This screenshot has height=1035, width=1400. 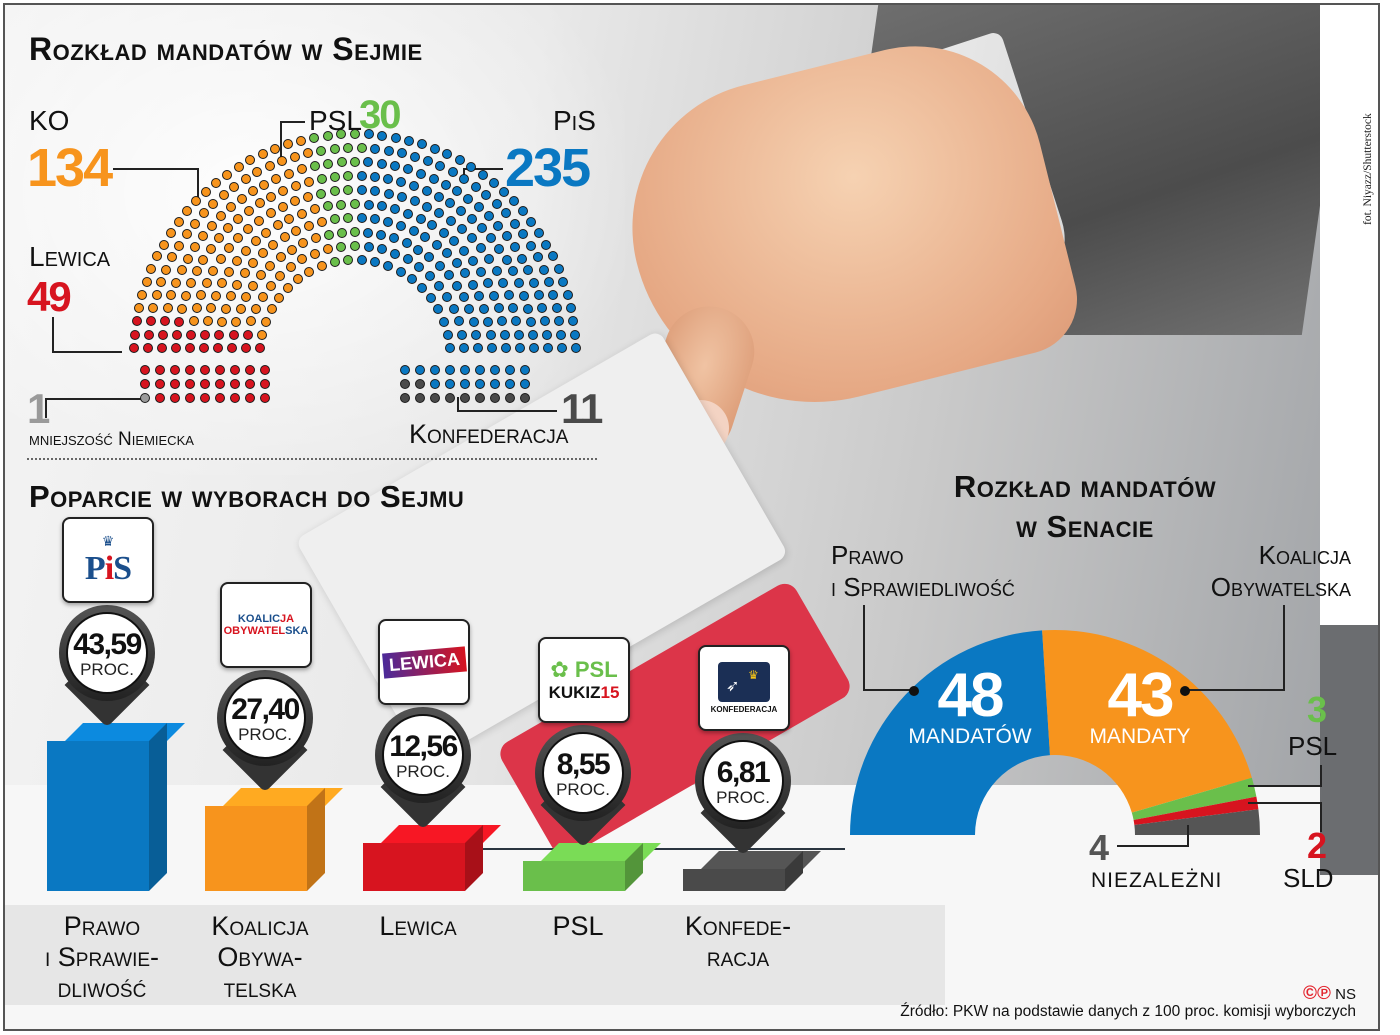 I want to click on pis-leader-line, so click(x=483, y=174).